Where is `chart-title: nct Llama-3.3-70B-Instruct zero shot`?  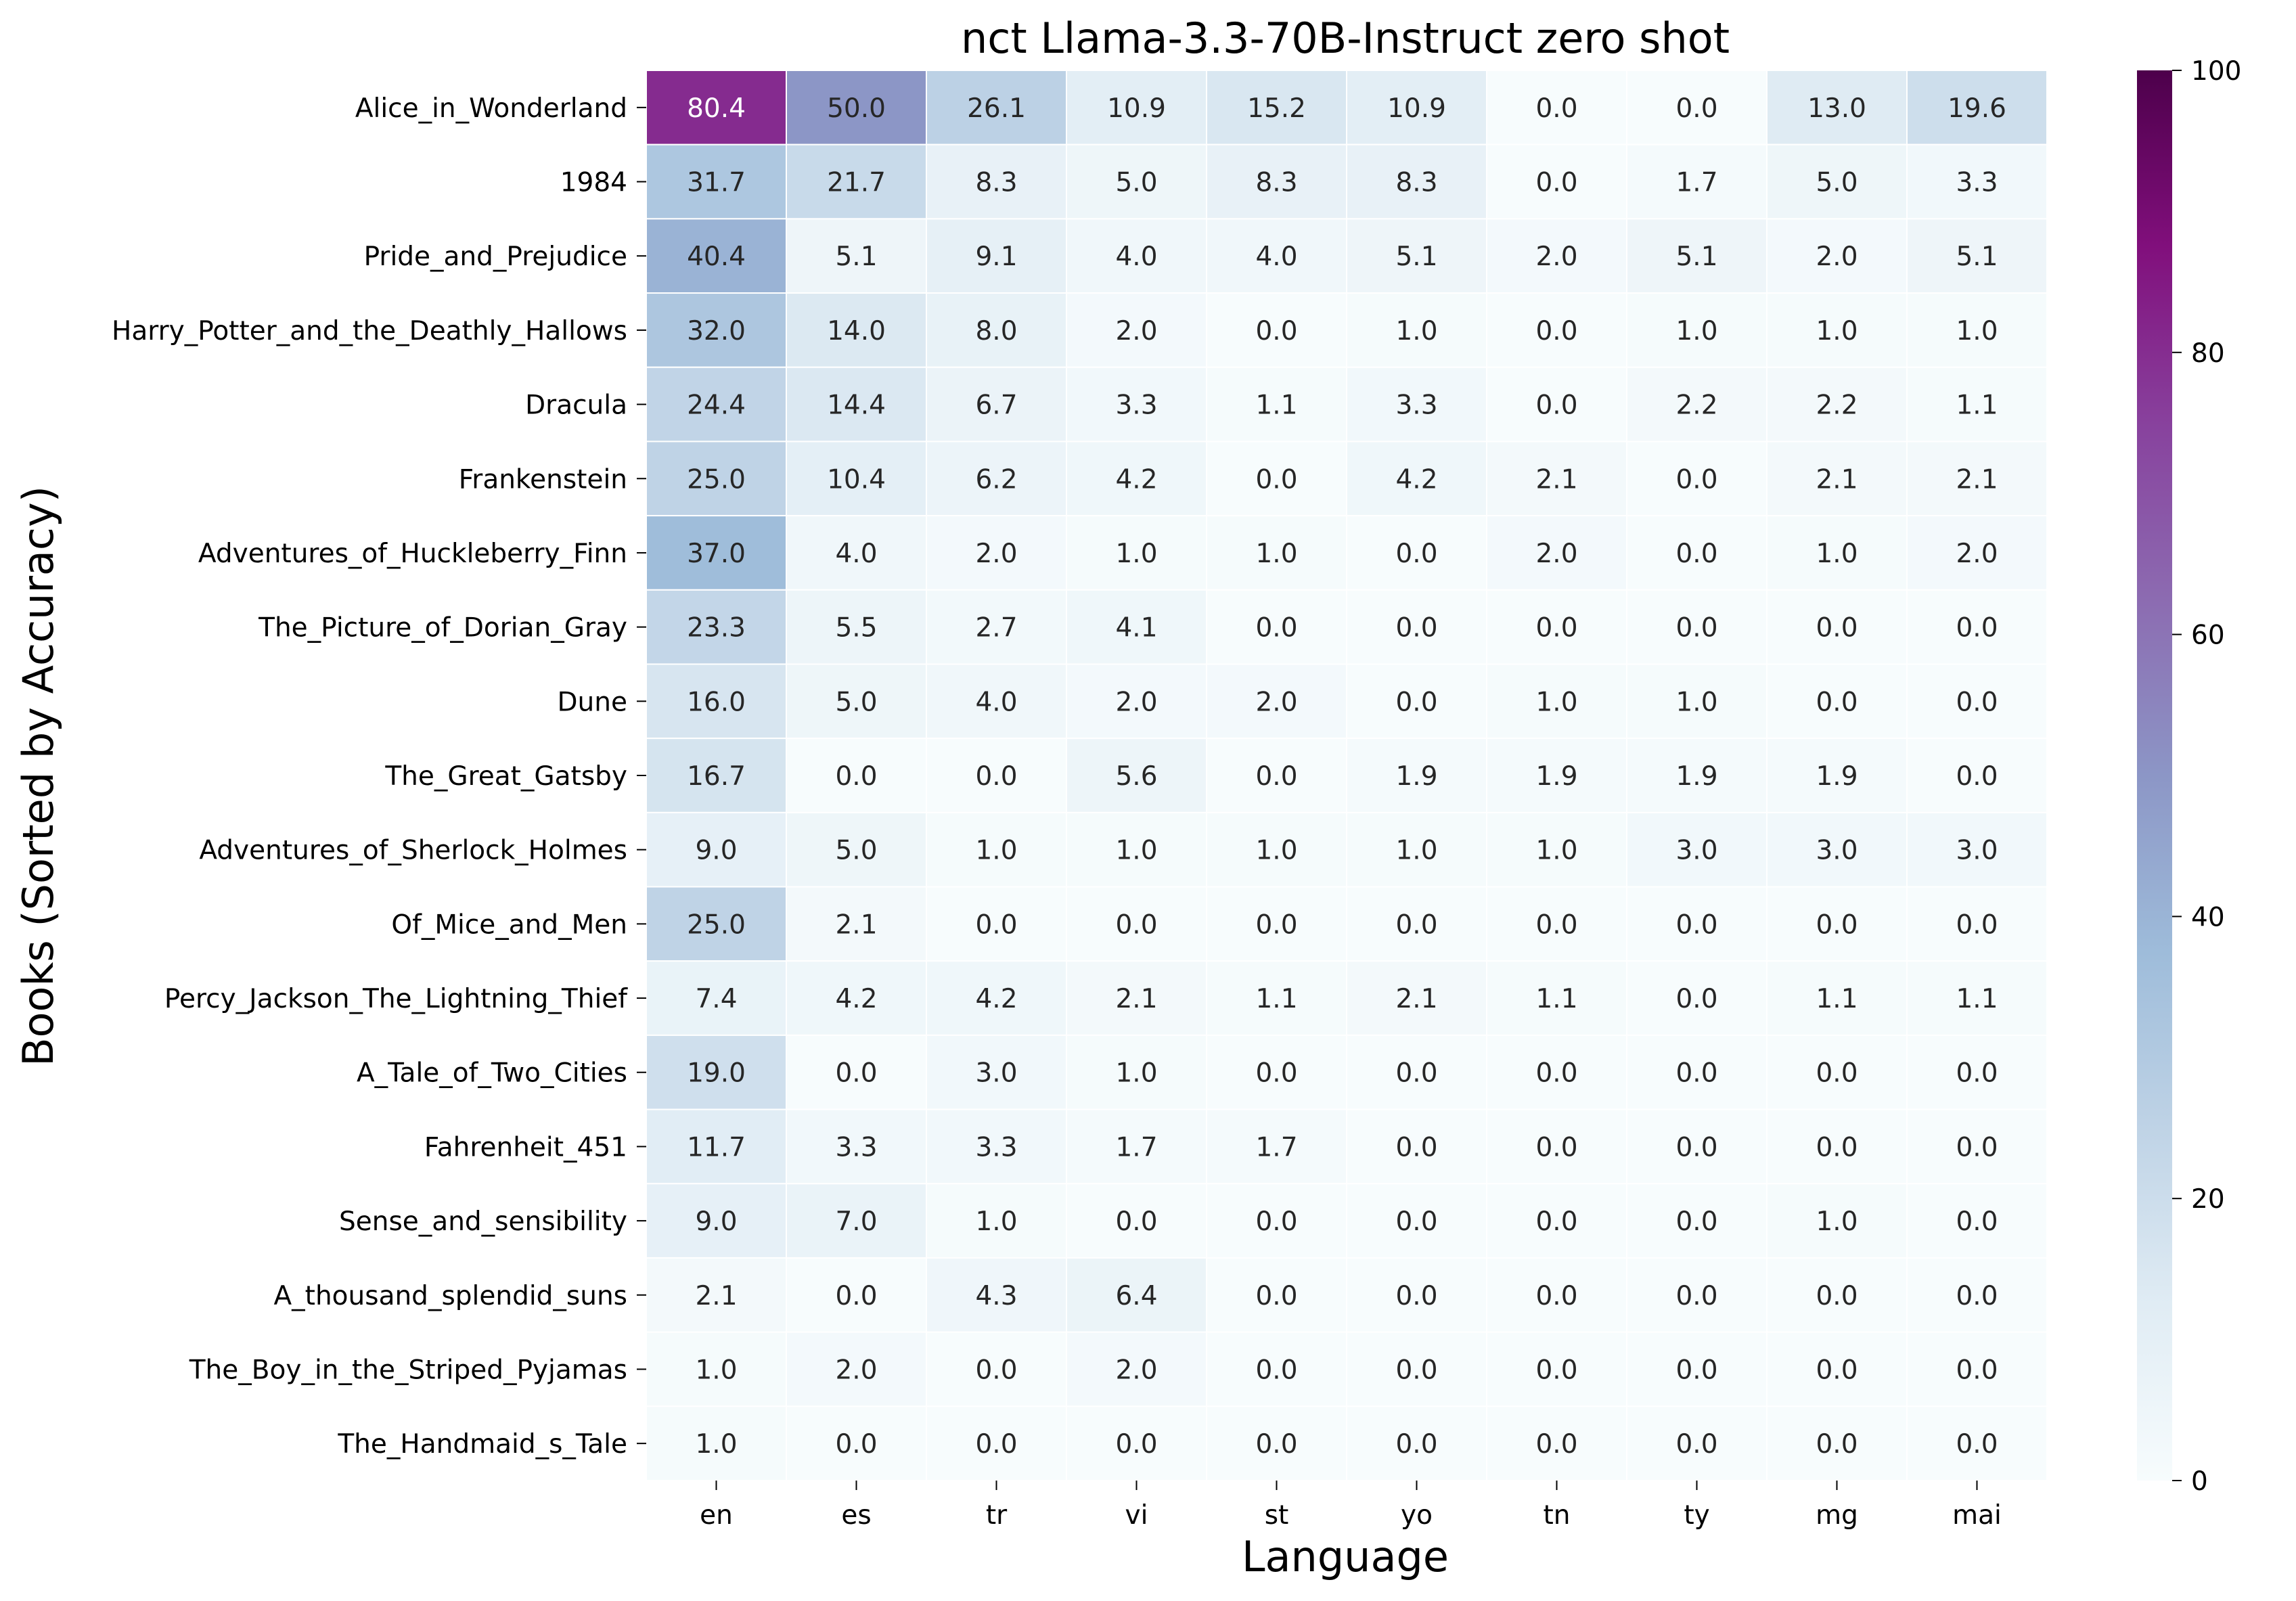 chart-title: nct Llama-3.3-70B-Instruct zero shot is located at coordinates (1345, 38).